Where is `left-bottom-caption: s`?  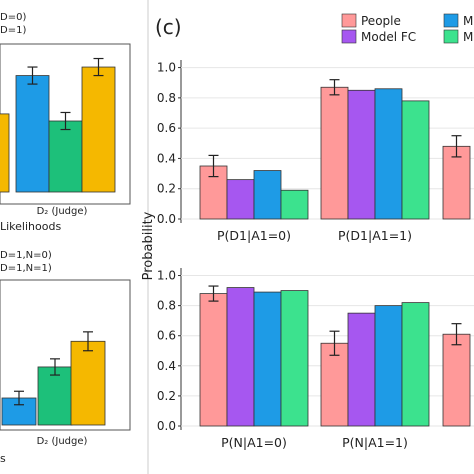
left-bottom-caption: s is located at coordinates (3, 458).